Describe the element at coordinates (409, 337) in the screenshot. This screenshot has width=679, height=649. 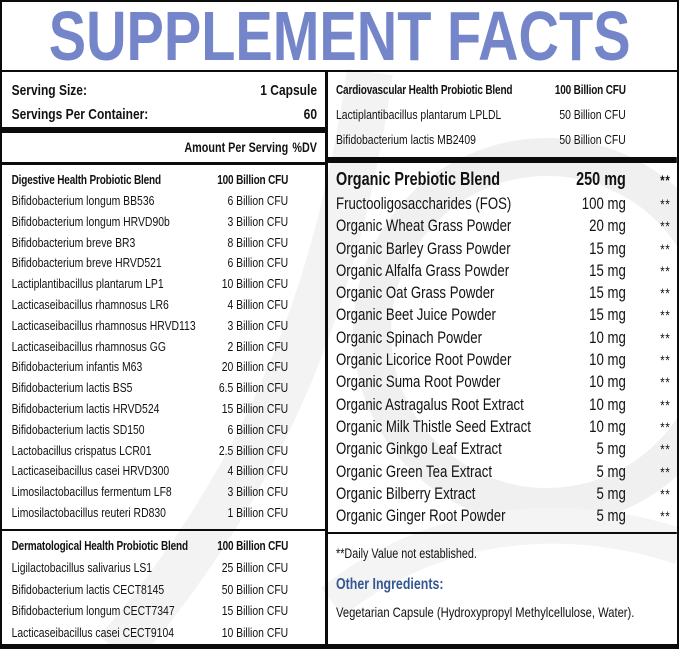
I see `ingredient-name: Organic Spinach Powder` at that location.